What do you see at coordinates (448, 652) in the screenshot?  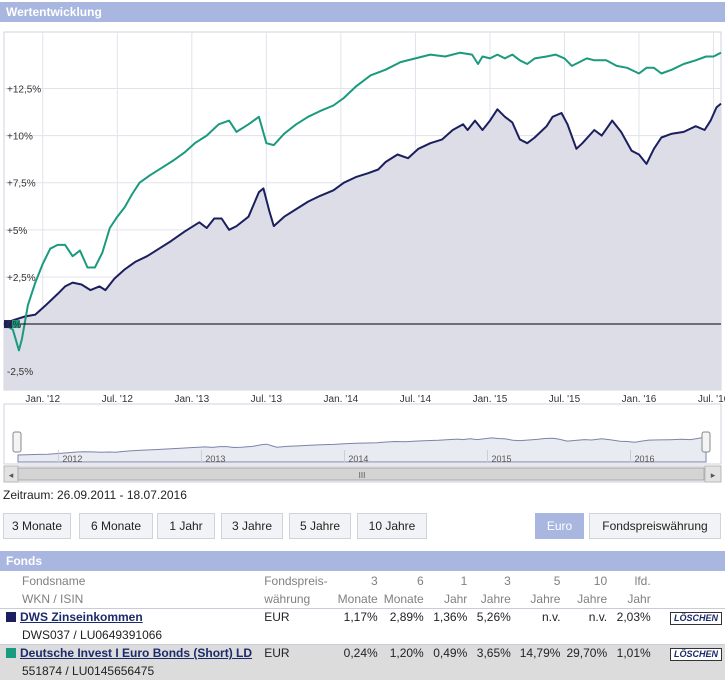 I see `perf-1y: 0,49%` at bounding box center [448, 652].